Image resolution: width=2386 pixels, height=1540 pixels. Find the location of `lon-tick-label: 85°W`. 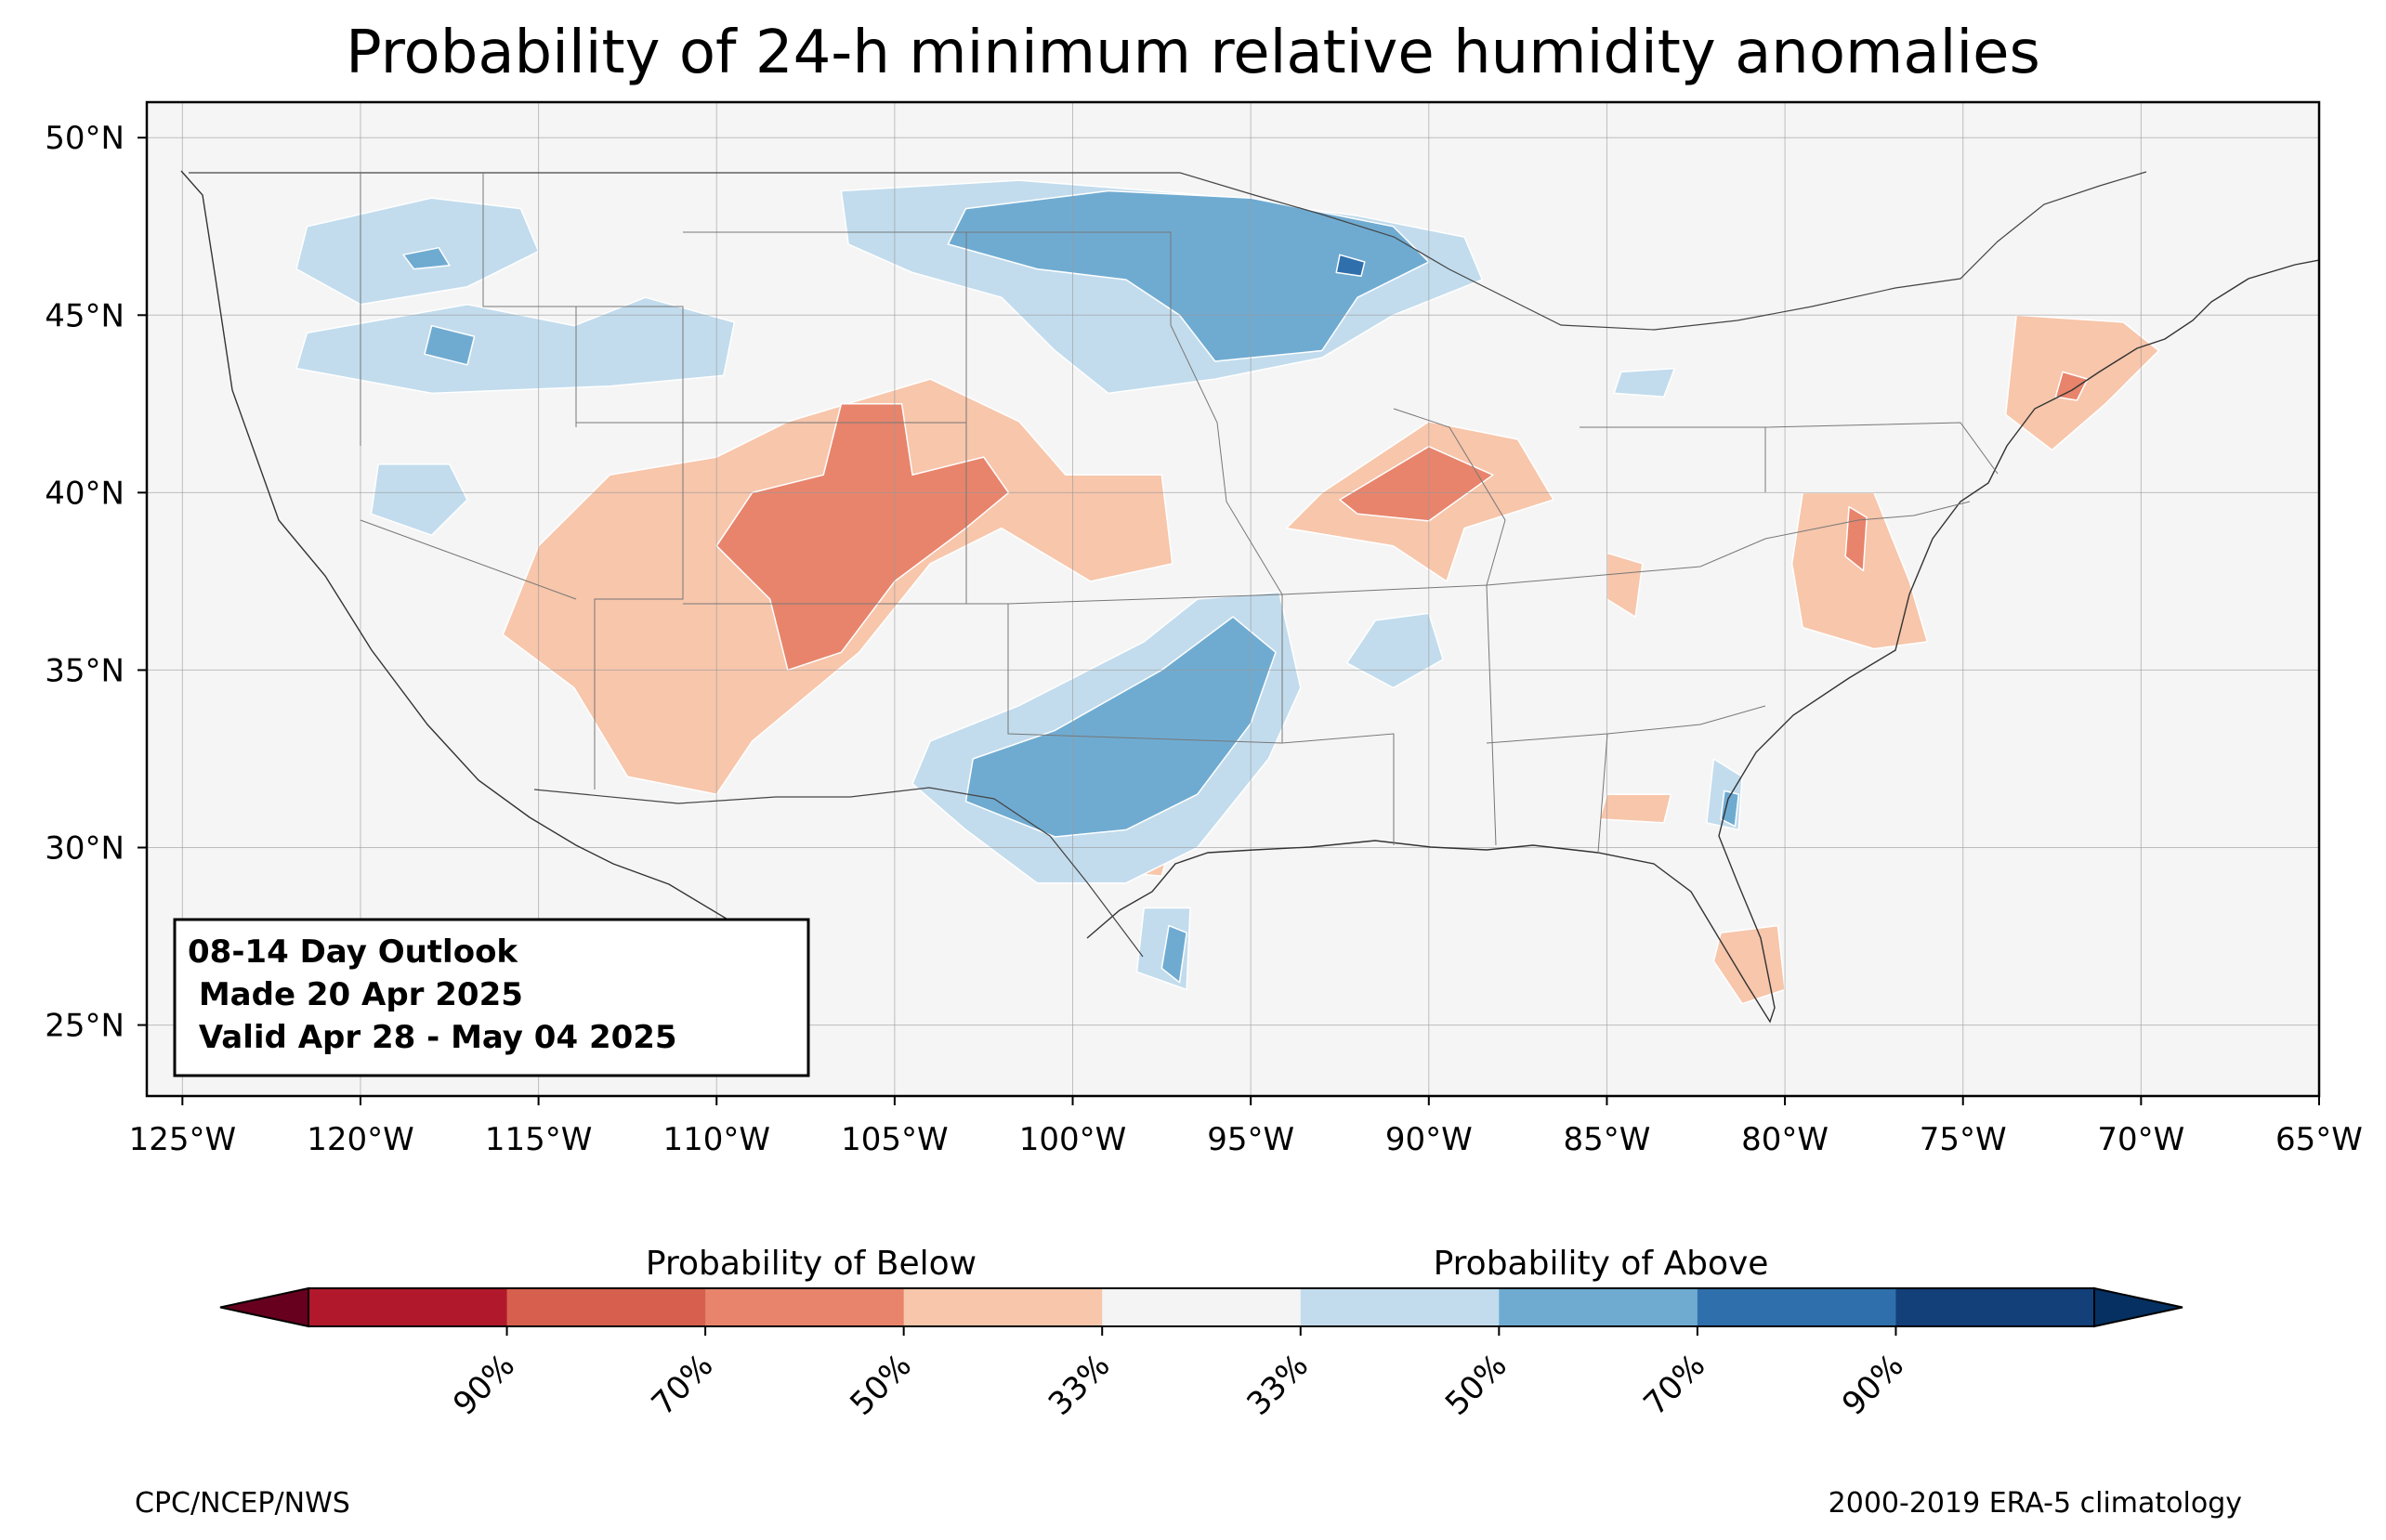

lon-tick-label: 85°W is located at coordinates (1606, 1139).